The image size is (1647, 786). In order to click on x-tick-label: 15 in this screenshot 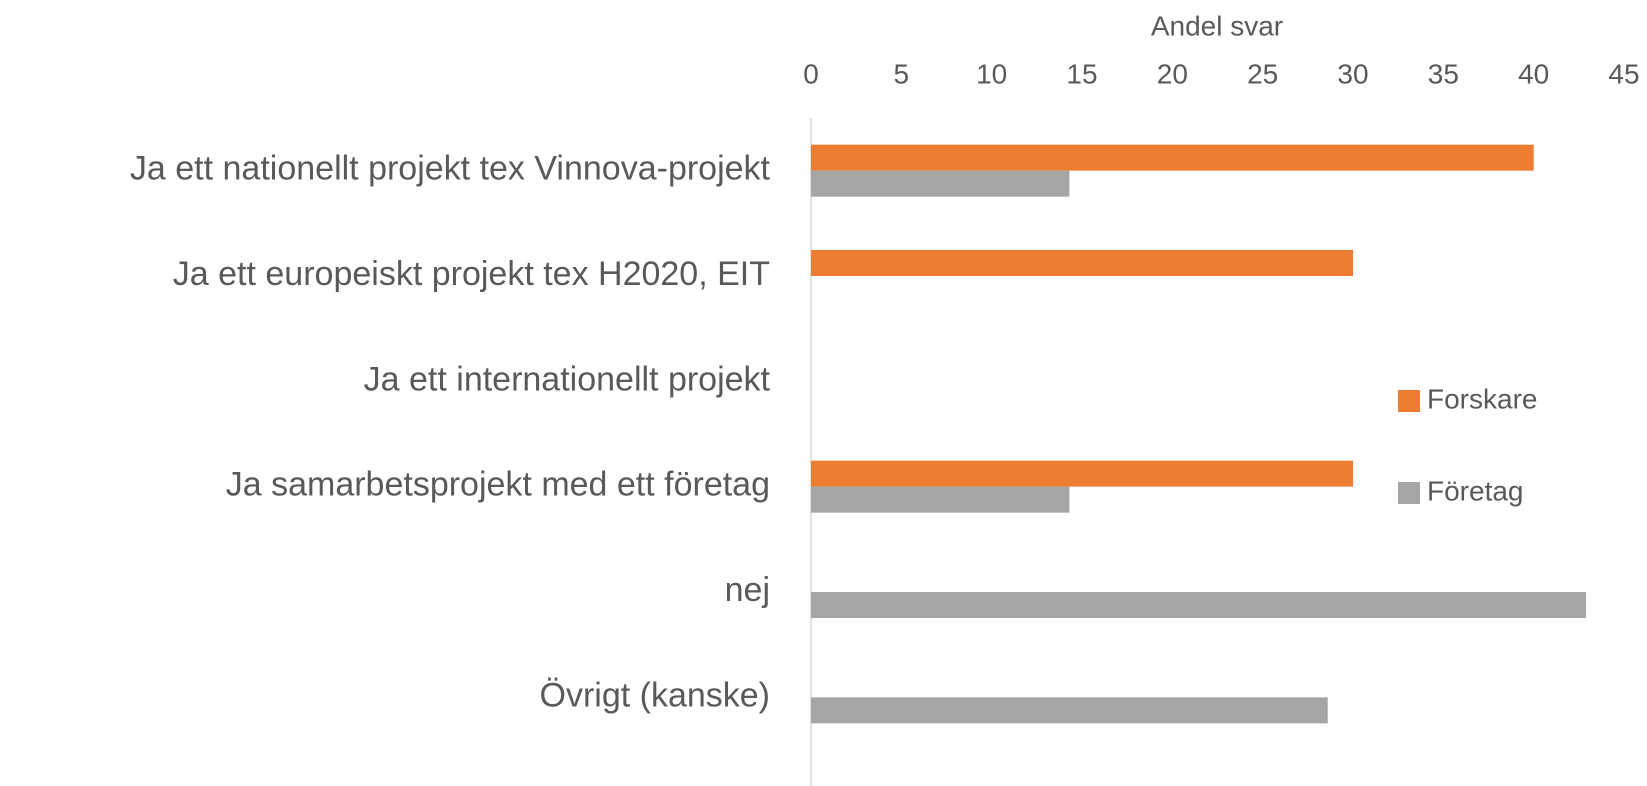, I will do `click(1081, 73)`.